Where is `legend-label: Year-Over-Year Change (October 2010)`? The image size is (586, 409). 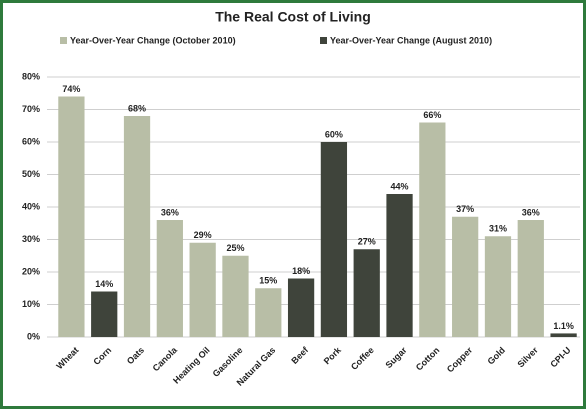 legend-label: Year-Over-Year Change (October 2010) is located at coordinates (153, 40).